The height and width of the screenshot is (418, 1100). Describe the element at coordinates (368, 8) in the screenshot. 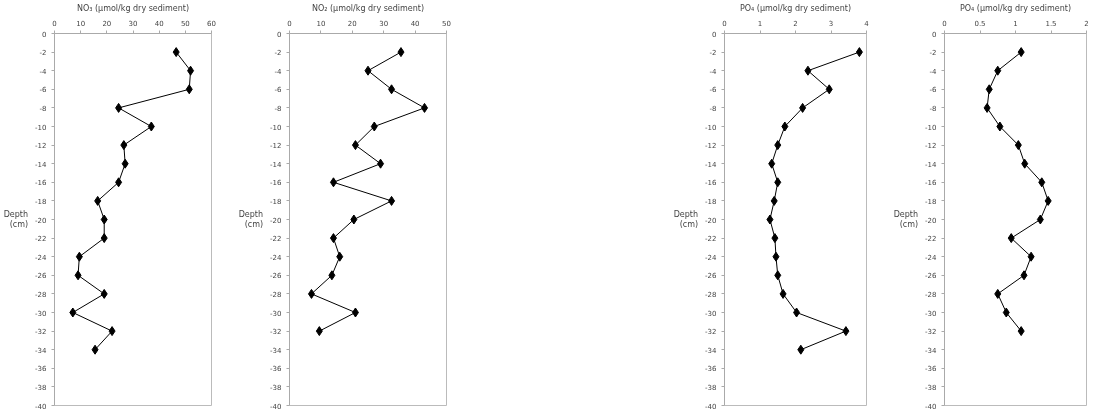

I see `x-axis-title: NO₂ (µmol/kg dry sediment)` at that location.